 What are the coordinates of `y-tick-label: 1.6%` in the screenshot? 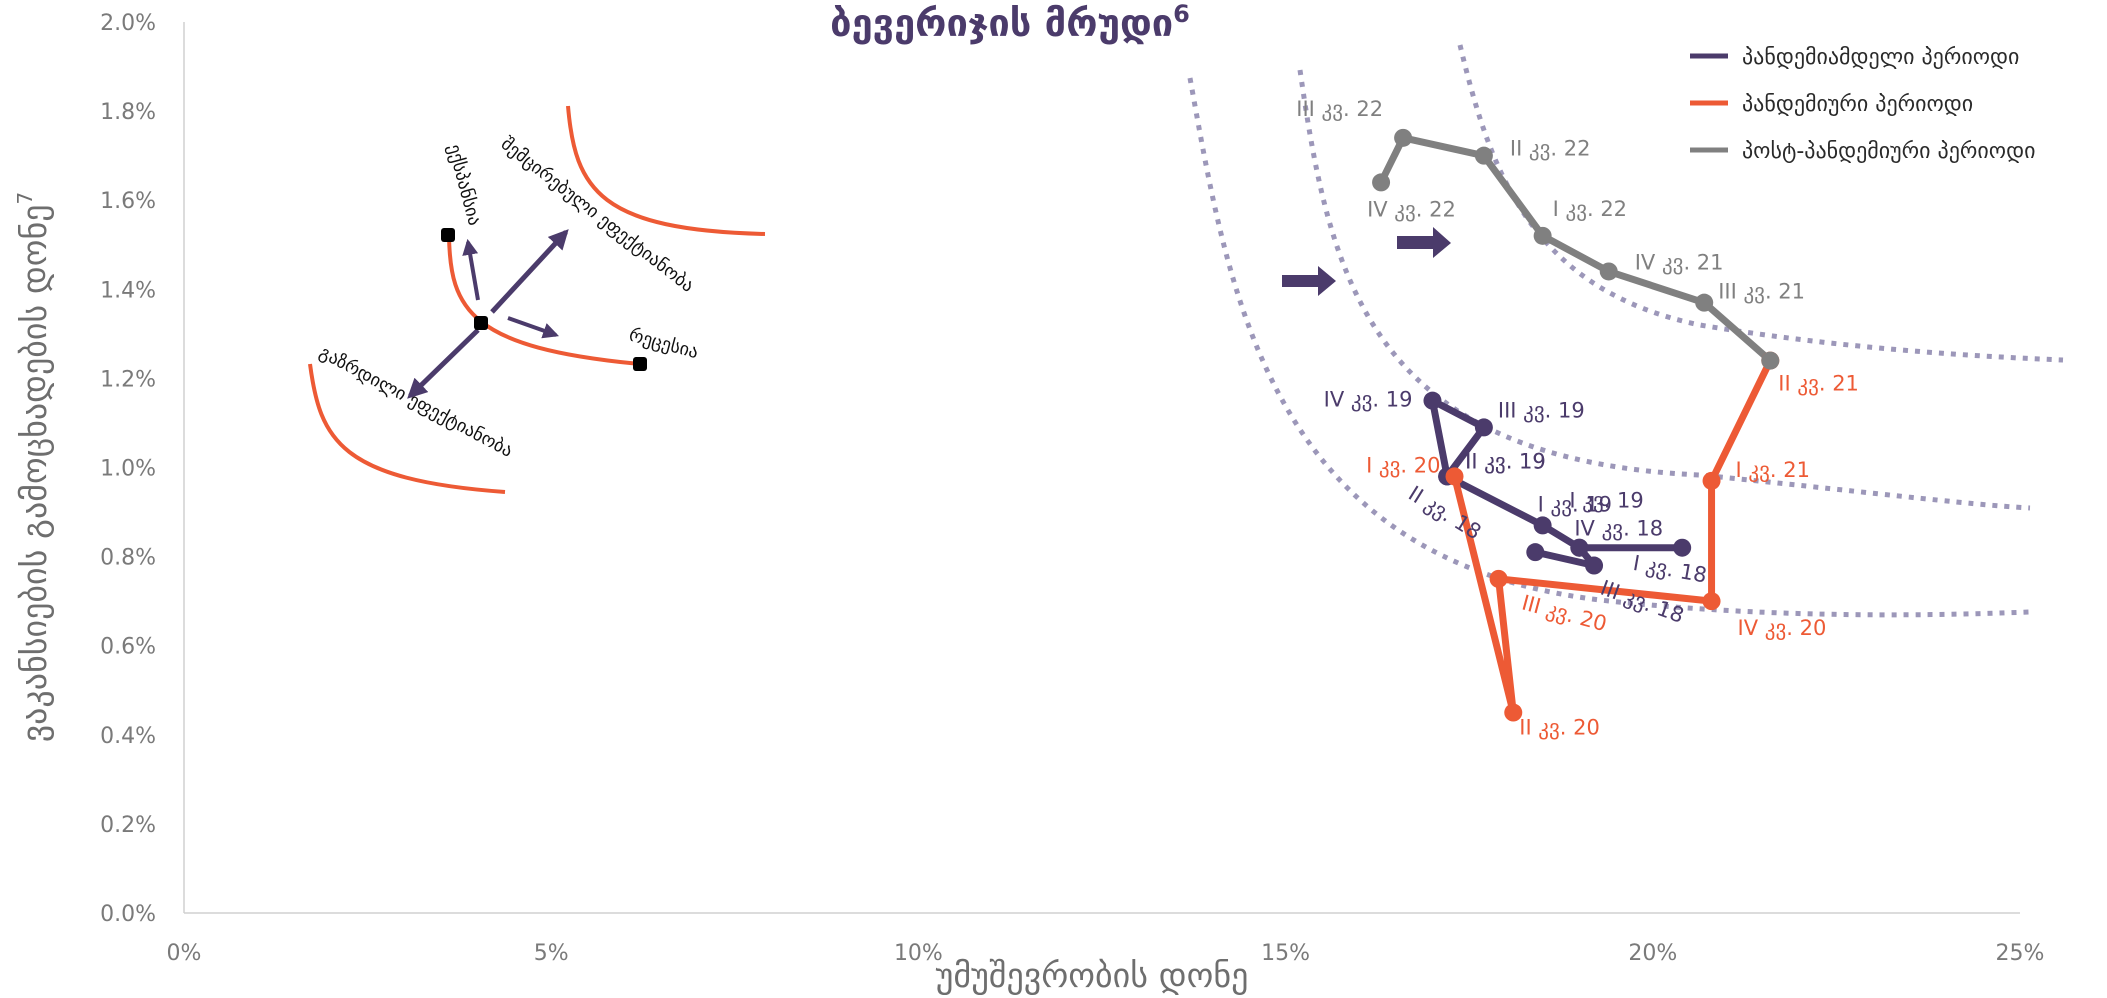 It's located at (128, 201).